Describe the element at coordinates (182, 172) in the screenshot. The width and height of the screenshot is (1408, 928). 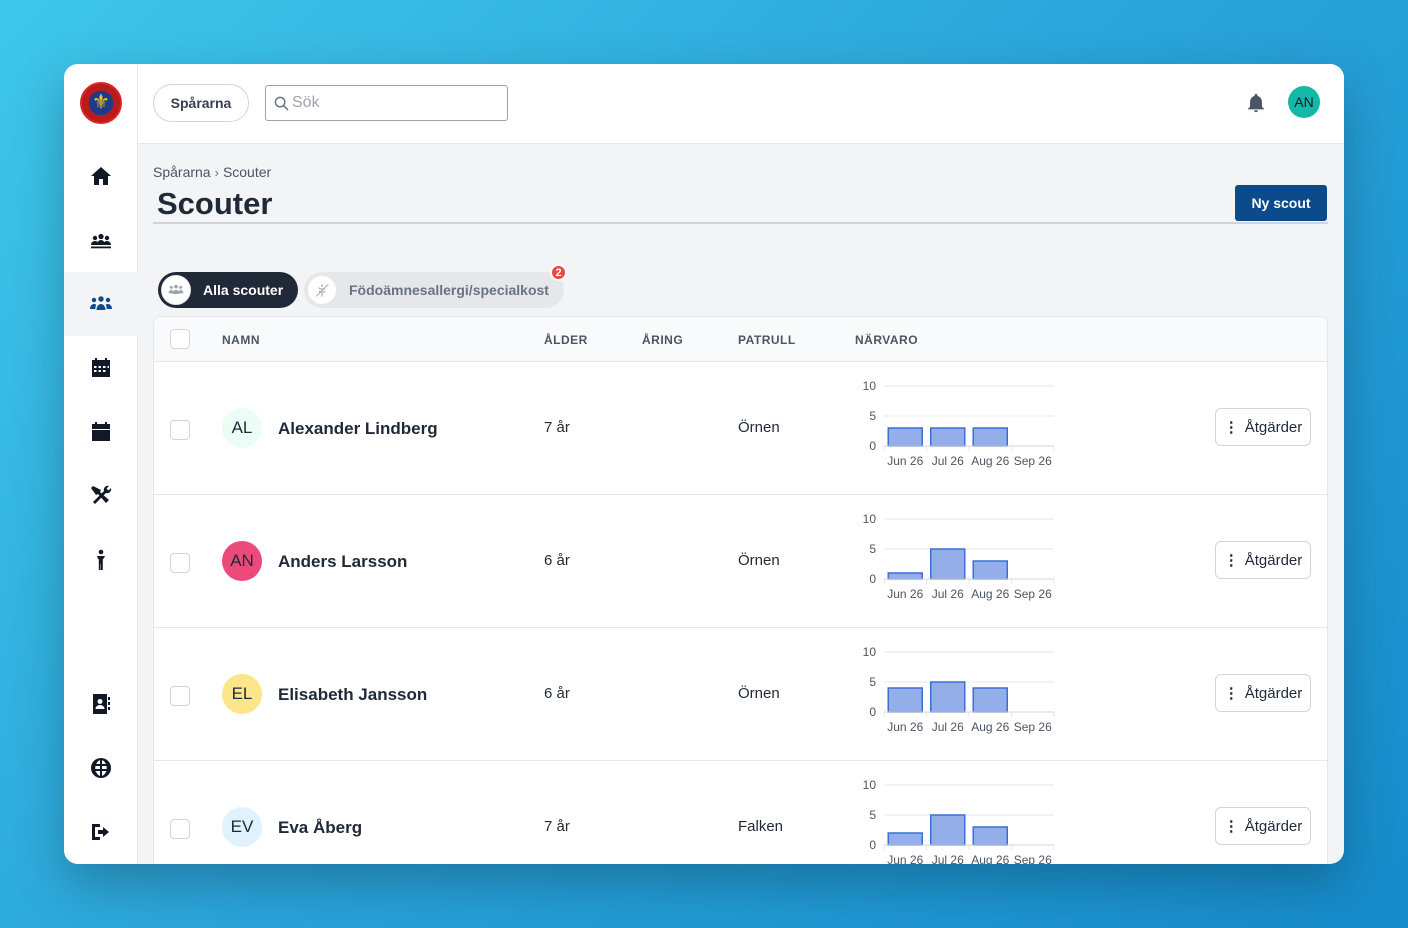
I see `breadcrumb-parent: Spårarna` at that location.